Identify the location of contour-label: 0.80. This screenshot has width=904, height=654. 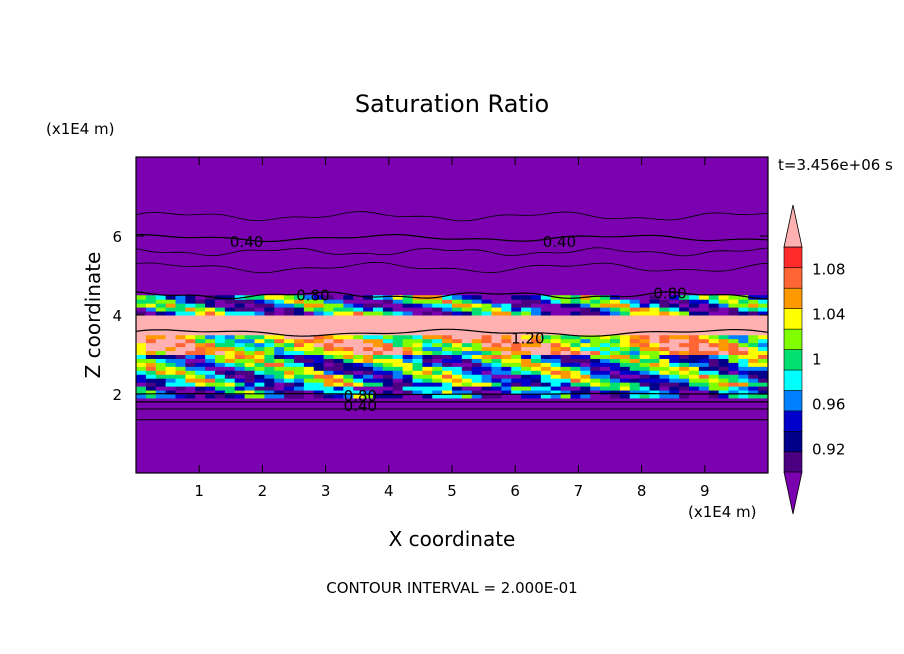
(669, 293).